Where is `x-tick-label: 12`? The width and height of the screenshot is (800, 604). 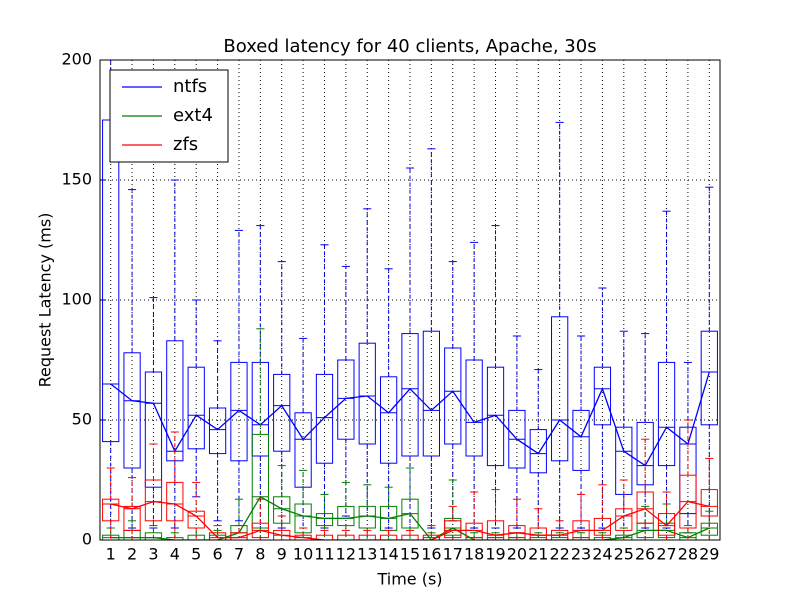 x-tick-label: 12 is located at coordinates (346, 554).